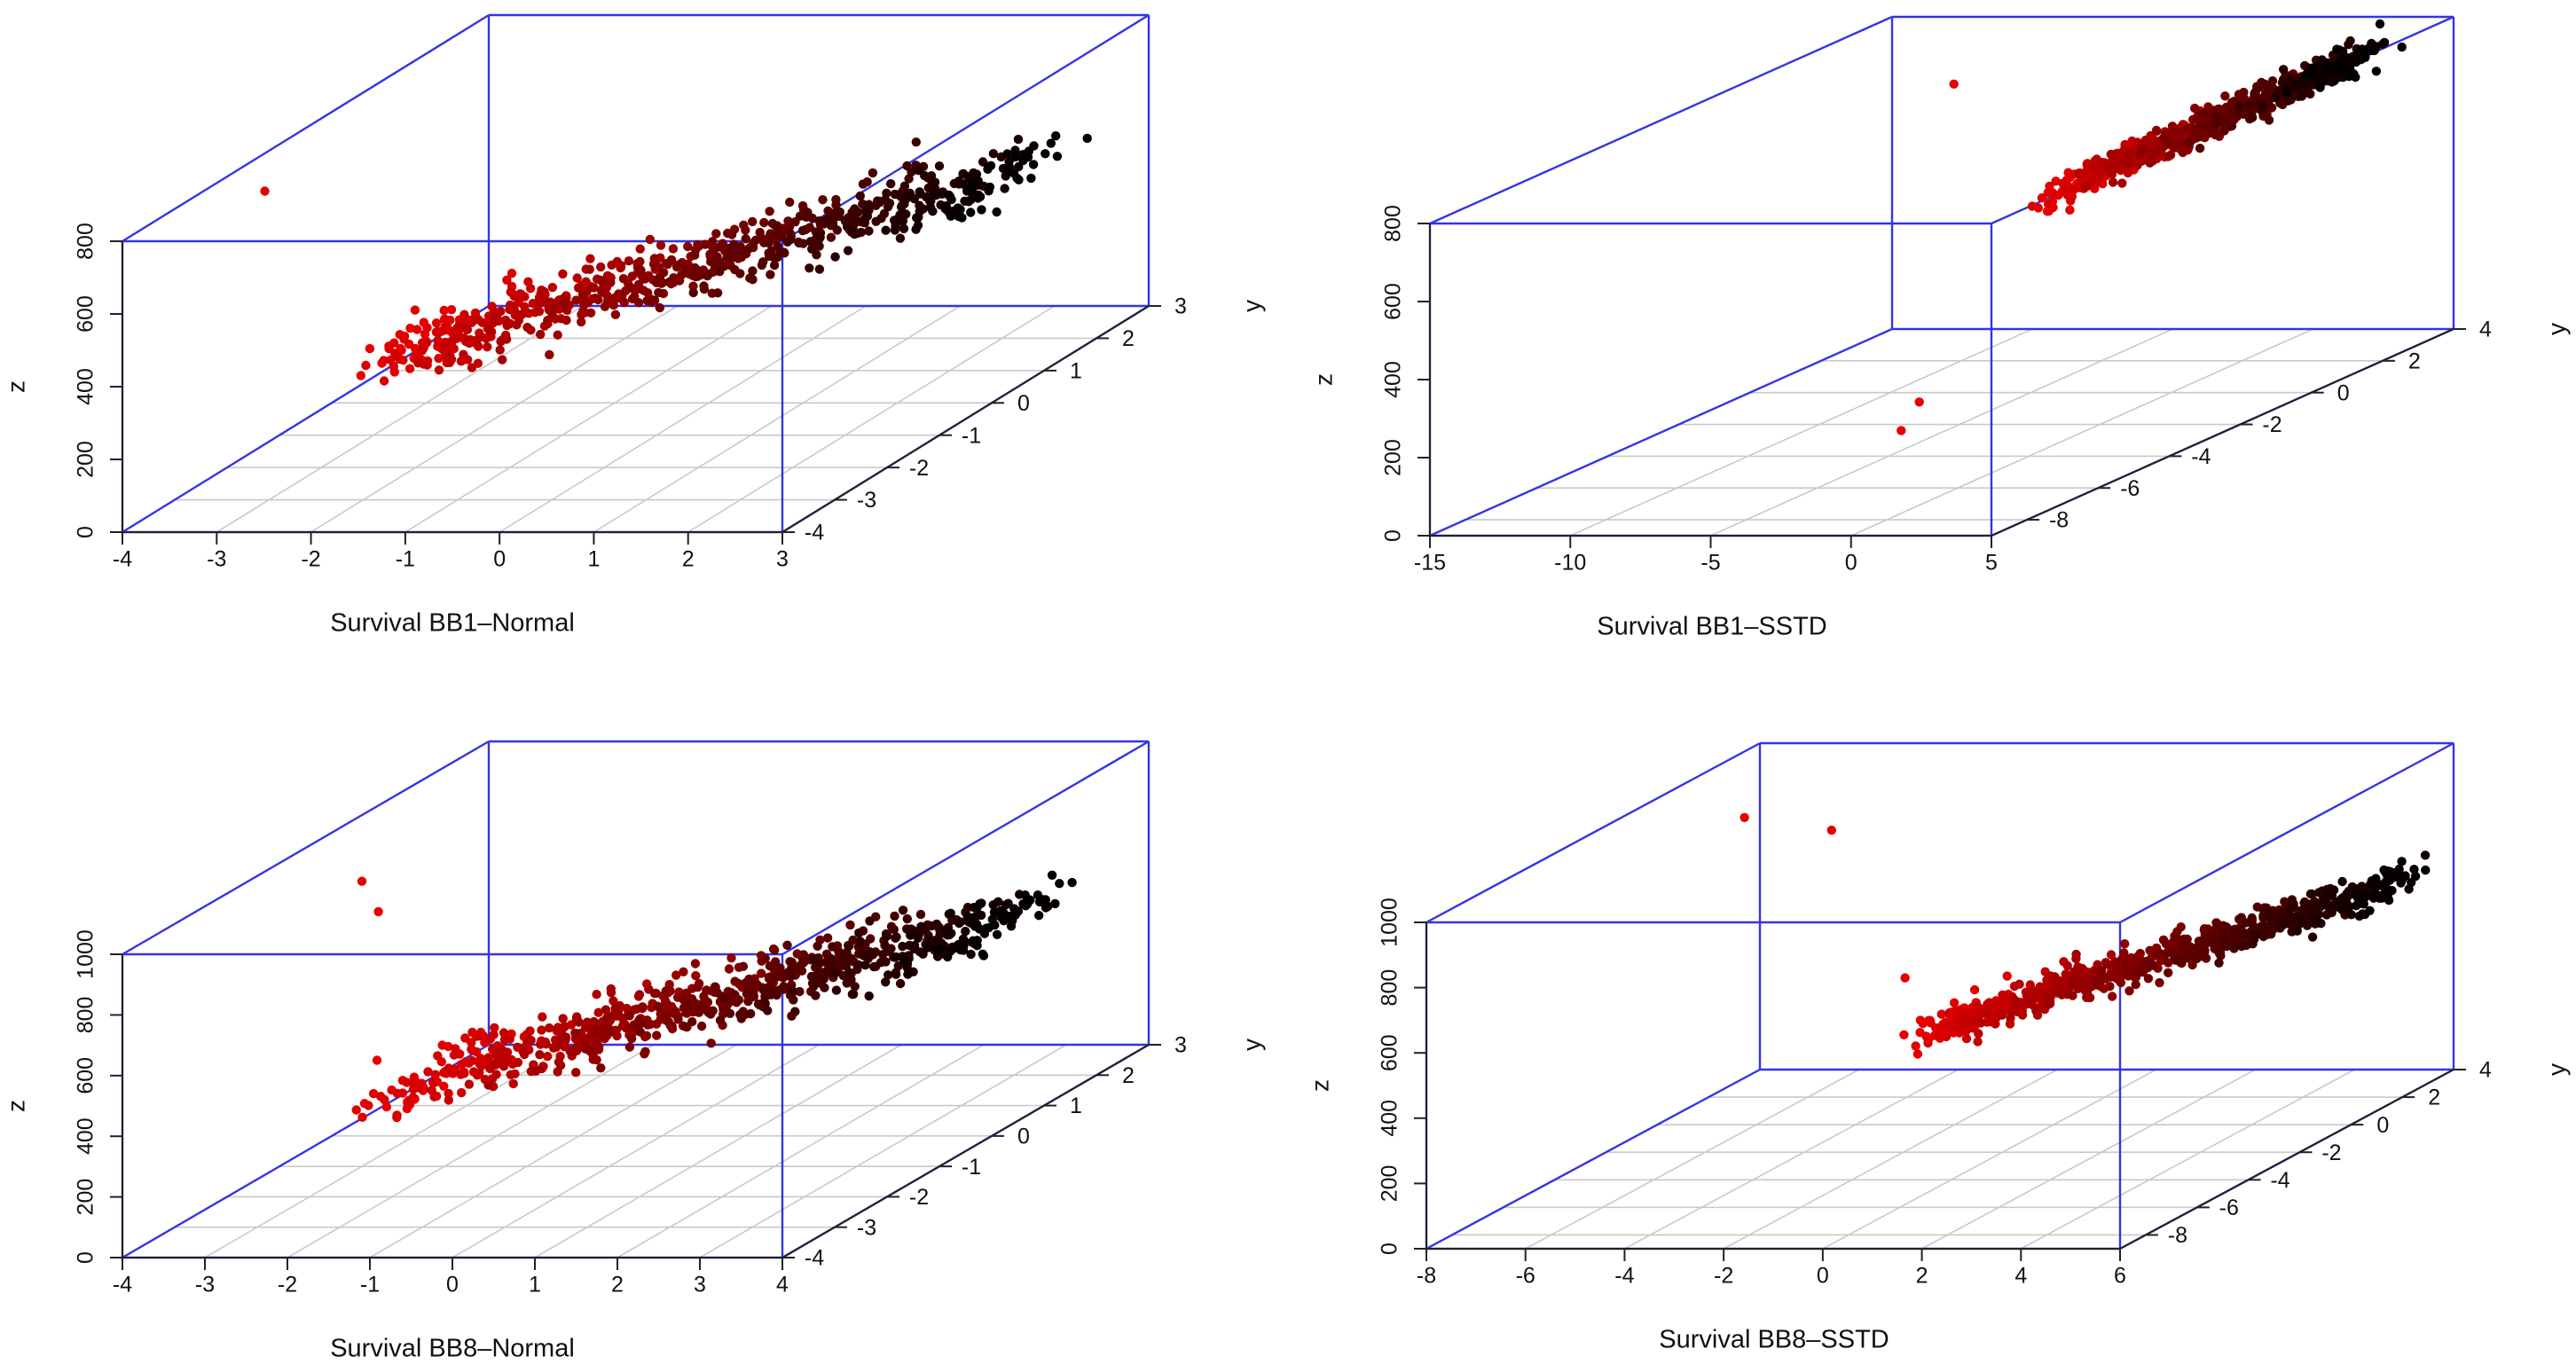 Image resolution: width=2576 pixels, height=1372 pixels. Describe the element at coordinates (588, 419) in the screenshot. I see `grid-line-x` at that location.